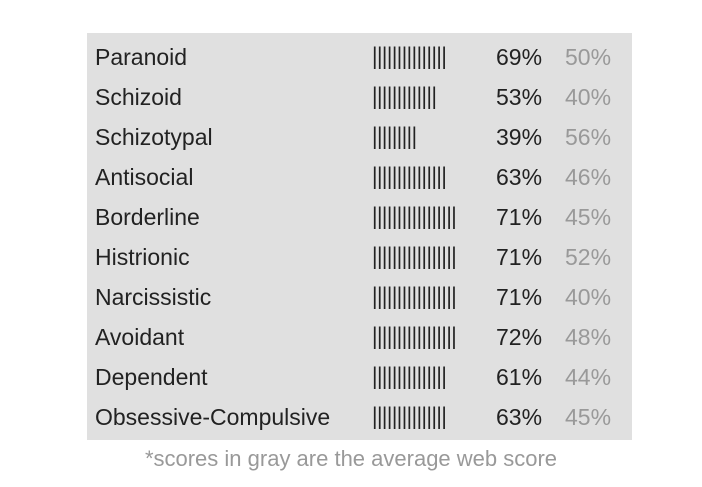 Image resolution: width=702 pixels, height=487 pixels. I want to click on disorder-name: Paranoid, so click(141, 57).